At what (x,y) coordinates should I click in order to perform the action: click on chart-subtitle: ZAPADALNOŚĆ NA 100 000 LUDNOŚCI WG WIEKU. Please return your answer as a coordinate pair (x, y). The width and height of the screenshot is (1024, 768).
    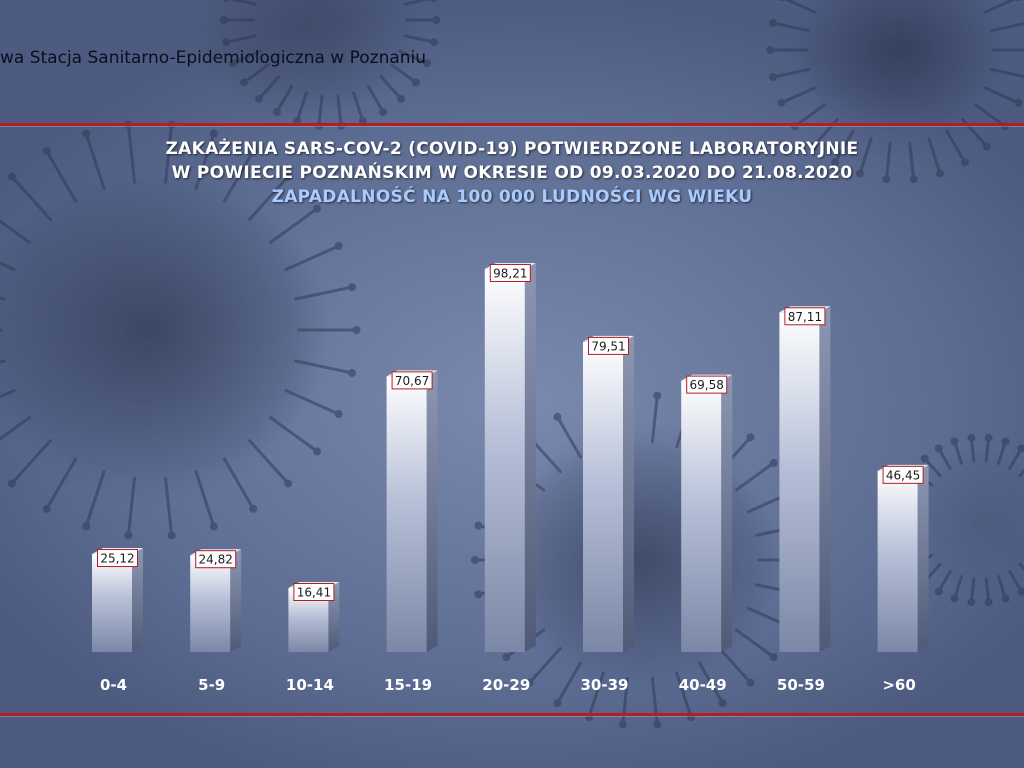
    Looking at the image, I should click on (512, 197).